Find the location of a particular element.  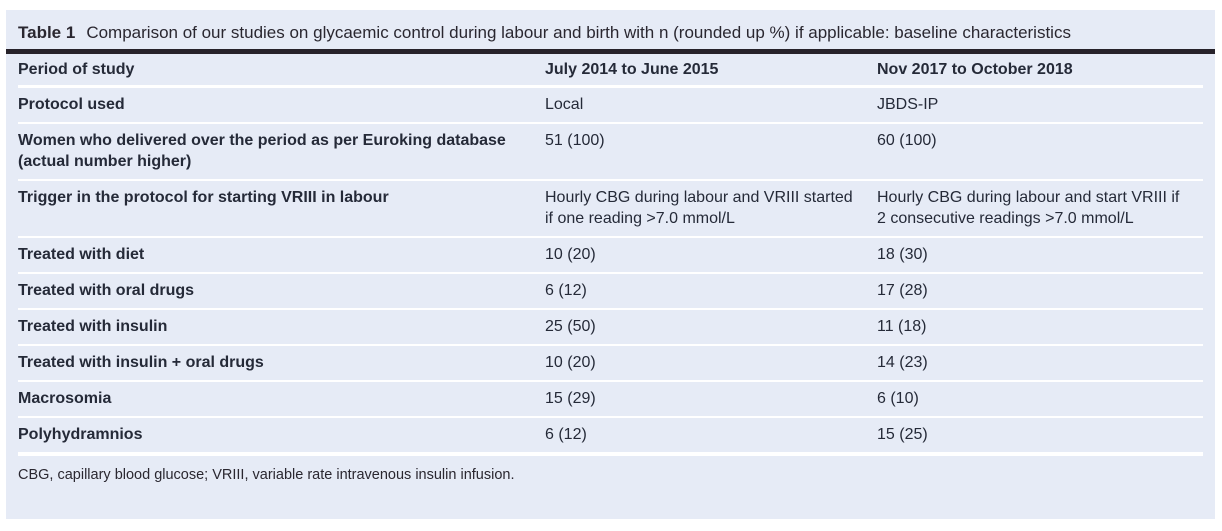

row-label: Macrosomia is located at coordinates (65, 398).